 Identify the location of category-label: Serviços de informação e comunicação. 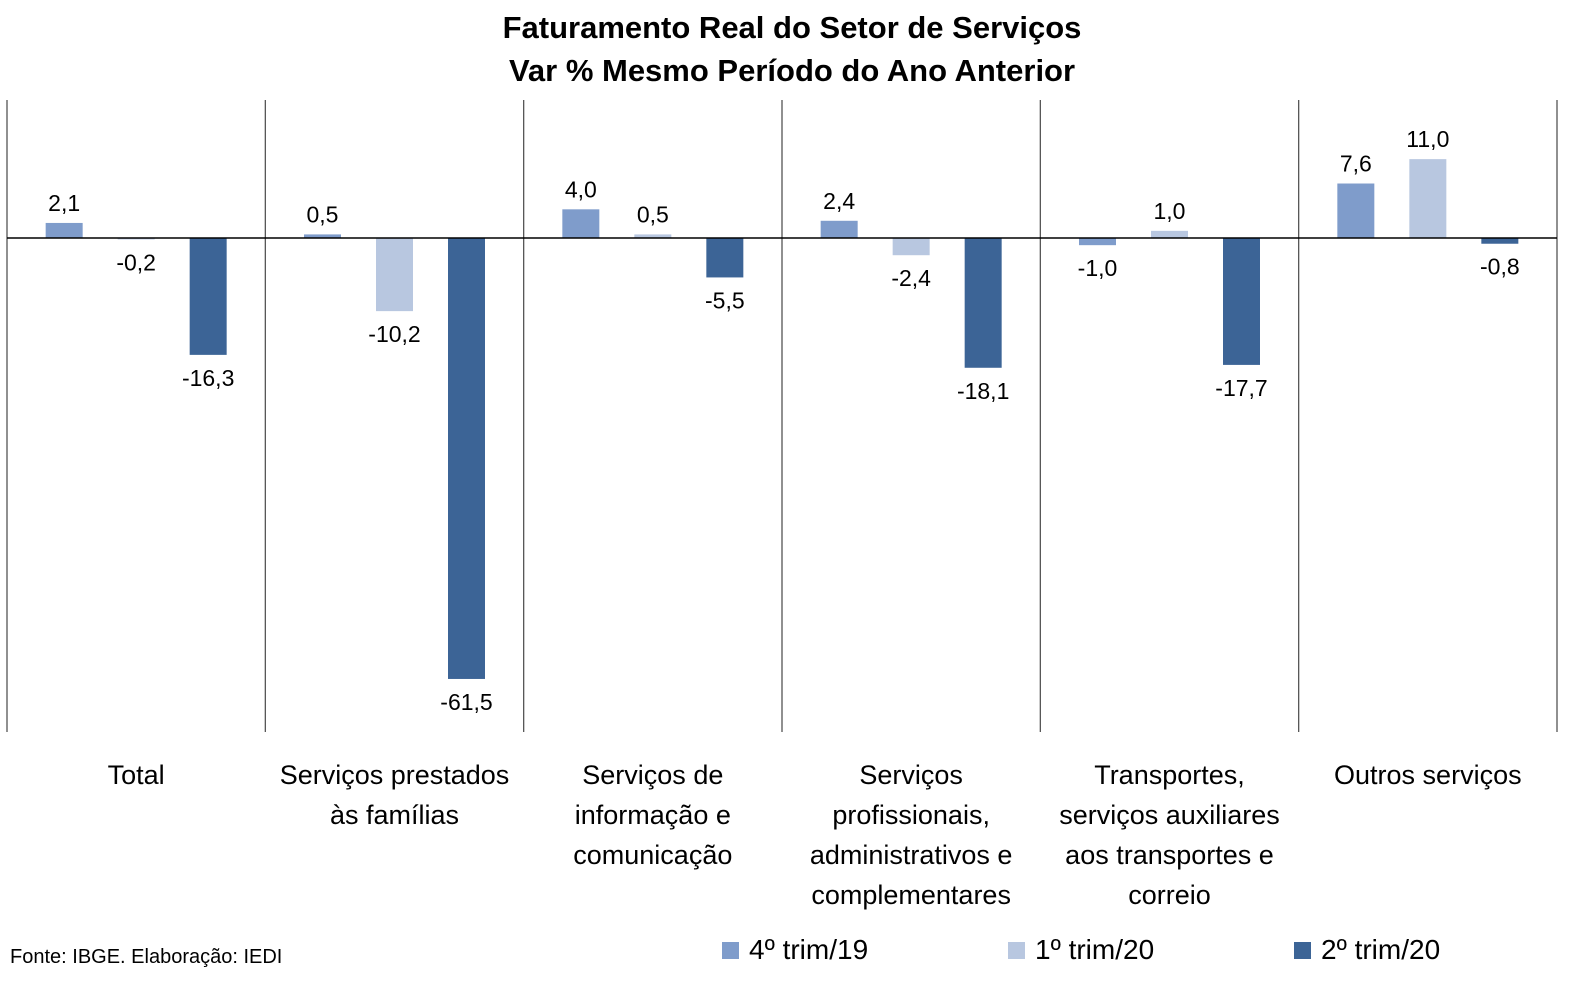
(653, 815).